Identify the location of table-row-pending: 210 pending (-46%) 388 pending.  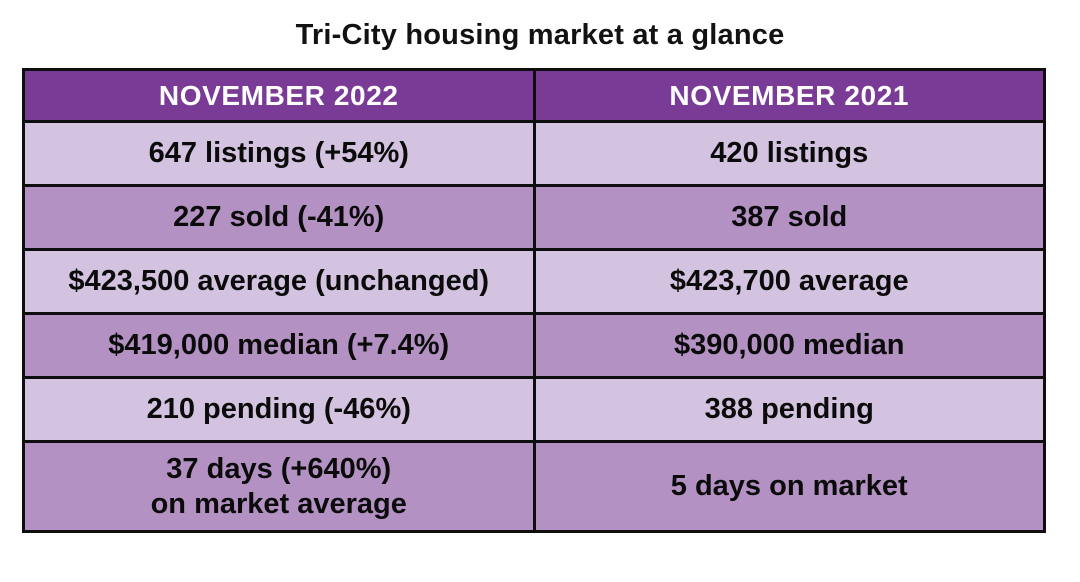
(534, 409).